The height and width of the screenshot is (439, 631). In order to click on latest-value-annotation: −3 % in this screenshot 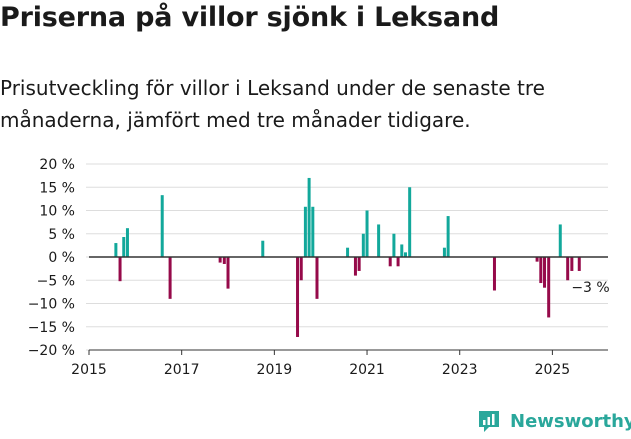, I will do `click(590, 288)`.